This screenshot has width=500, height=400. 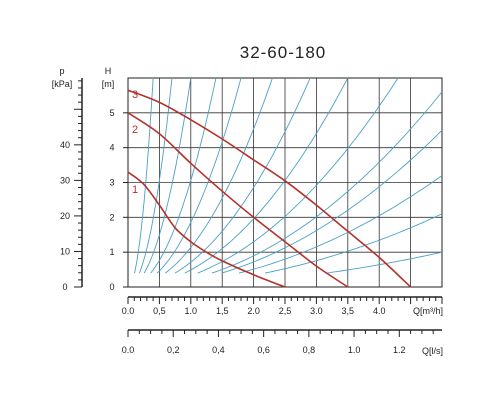 I want to click on q-m3h-axis: 0.0 0,5 1.0 1,5 2.0 2,5 3.0 3,5 4.0, so click(x=282, y=306).